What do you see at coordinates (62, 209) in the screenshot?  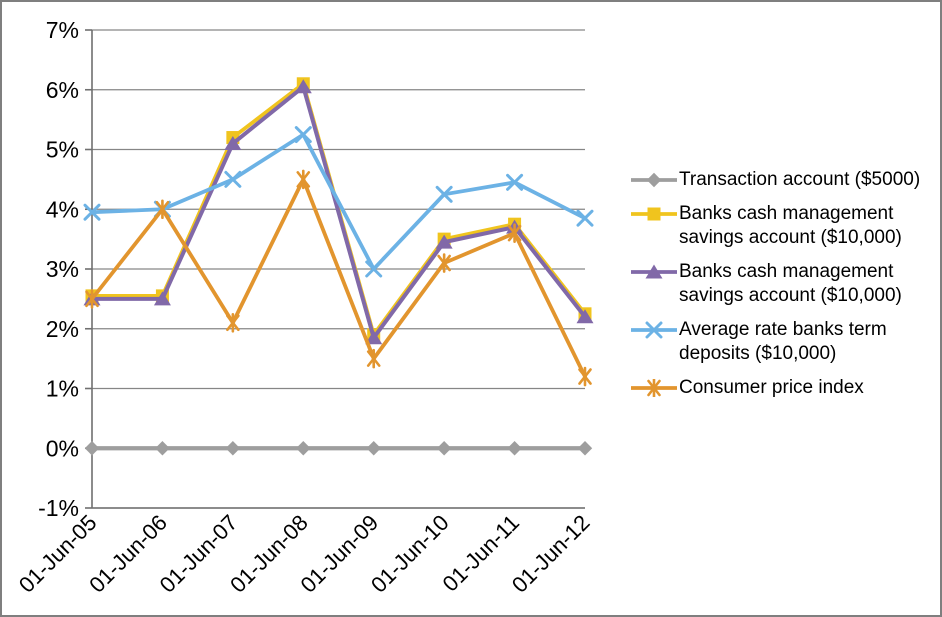 I see `y-tick-label: 4%` at bounding box center [62, 209].